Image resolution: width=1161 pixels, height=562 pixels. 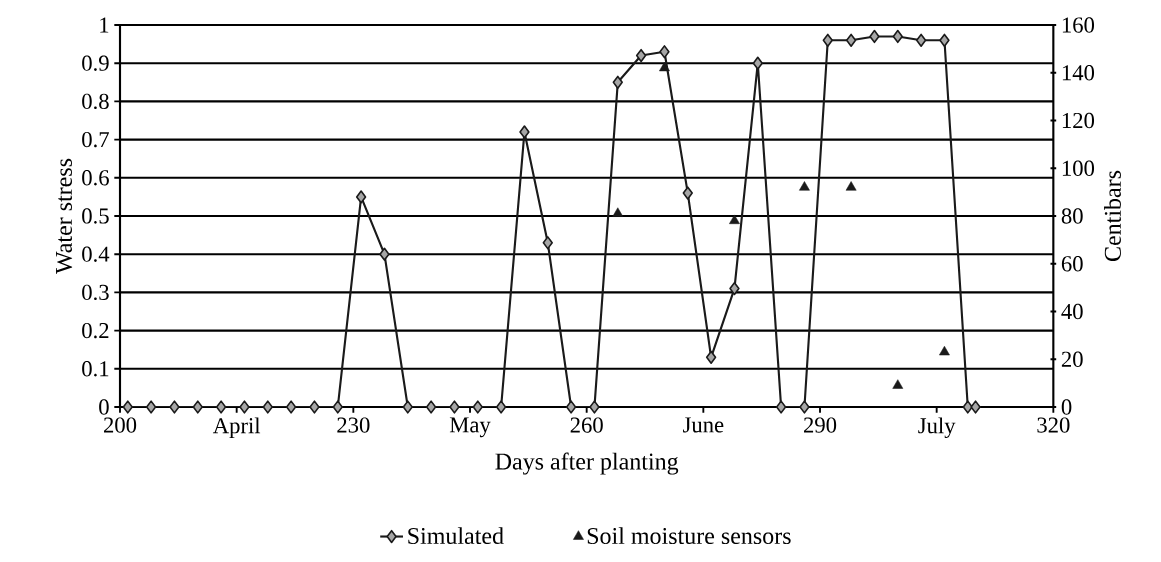 I want to click on y-tick-label: 1, so click(x=104, y=25).